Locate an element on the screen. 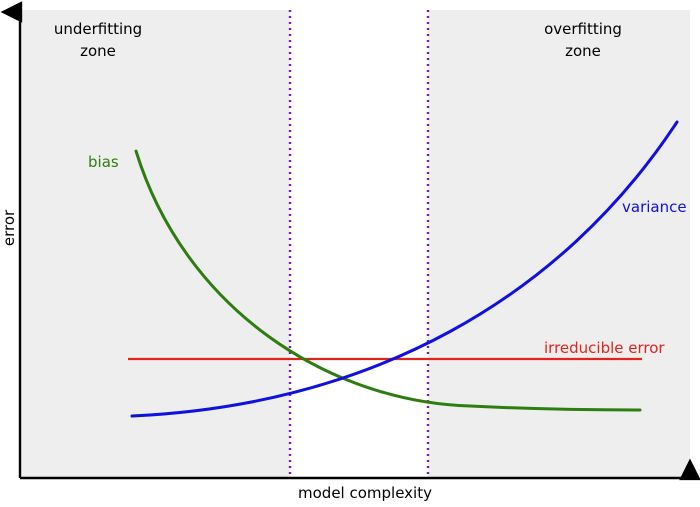 This screenshot has height=507, width=700. underfitting-zone-label-line1: underfitting is located at coordinates (98, 29).